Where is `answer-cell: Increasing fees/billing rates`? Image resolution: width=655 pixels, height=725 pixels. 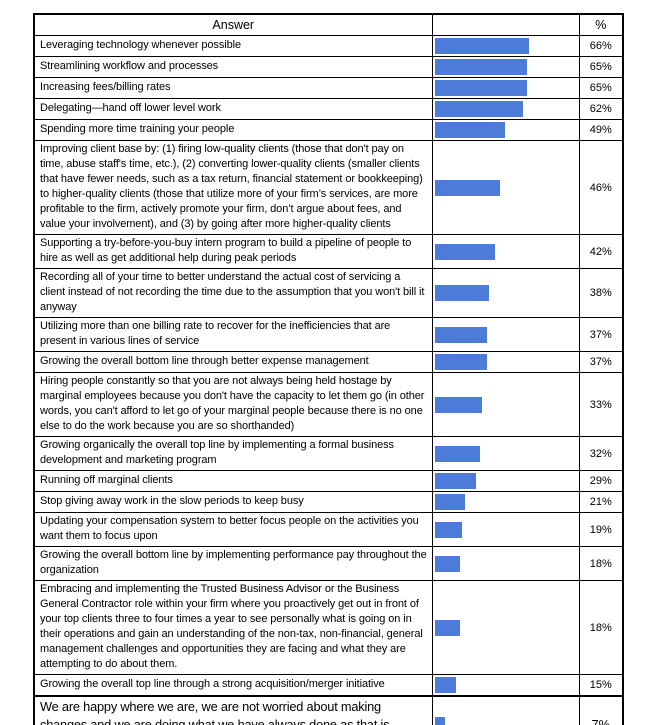 answer-cell: Increasing fees/billing rates is located at coordinates (233, 88).